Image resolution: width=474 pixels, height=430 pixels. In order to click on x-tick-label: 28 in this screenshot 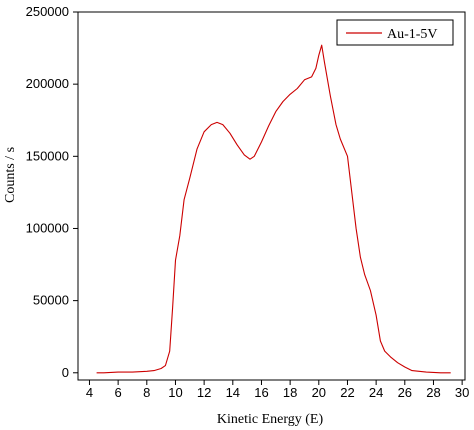, I will do `click(433, 392)`.